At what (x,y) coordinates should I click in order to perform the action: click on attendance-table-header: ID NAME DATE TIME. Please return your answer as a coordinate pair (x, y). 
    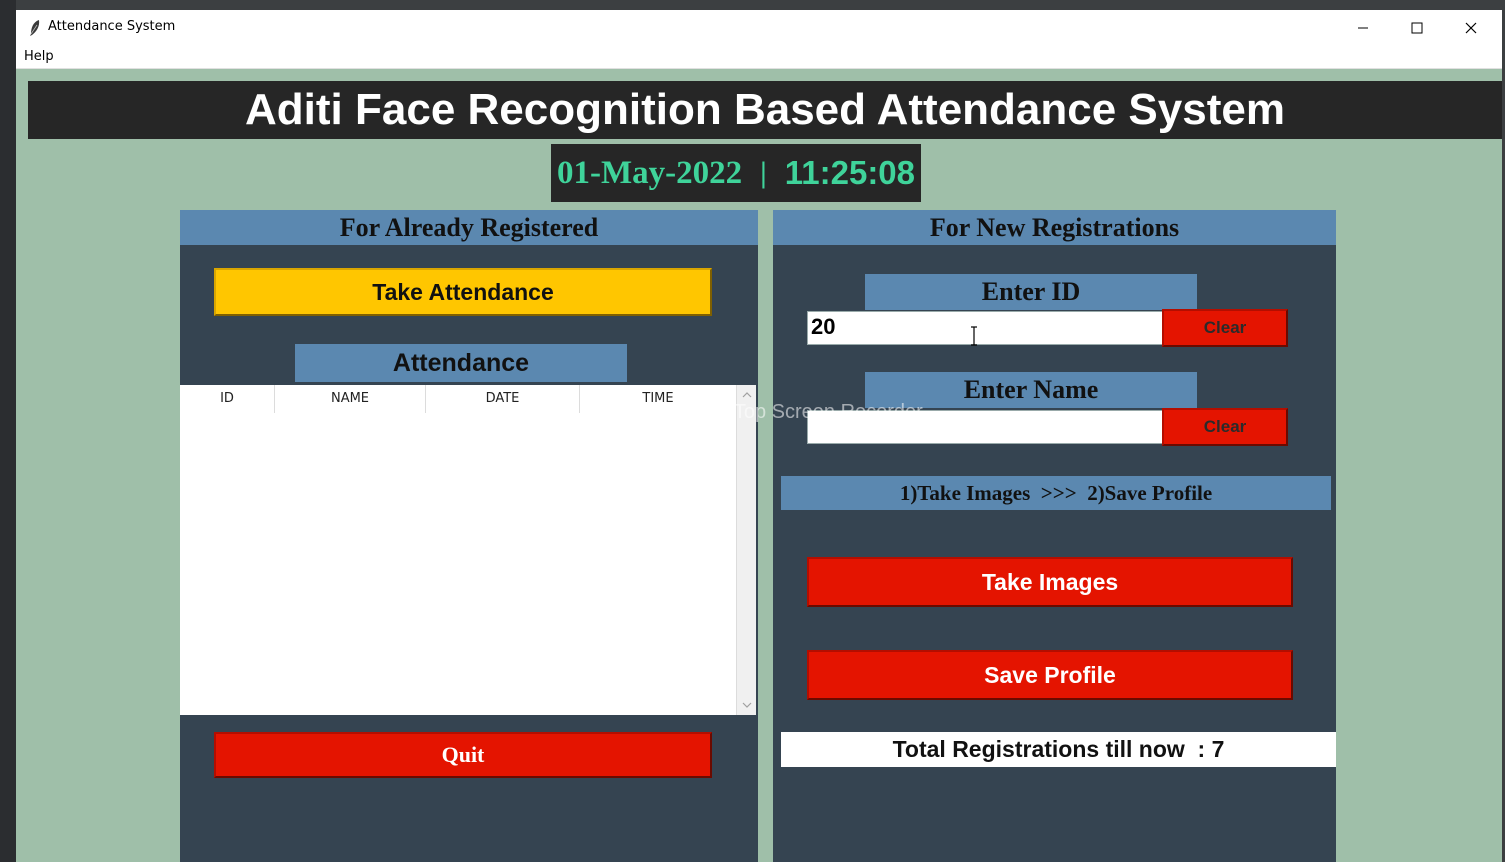
    Looking at the image, I should click on (458, 399).